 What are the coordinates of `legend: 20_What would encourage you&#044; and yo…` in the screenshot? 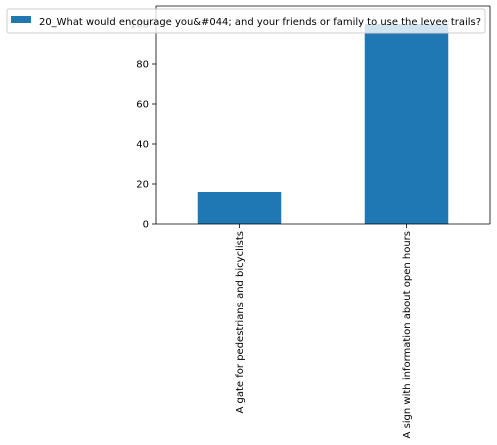 It's located at (246, 21).